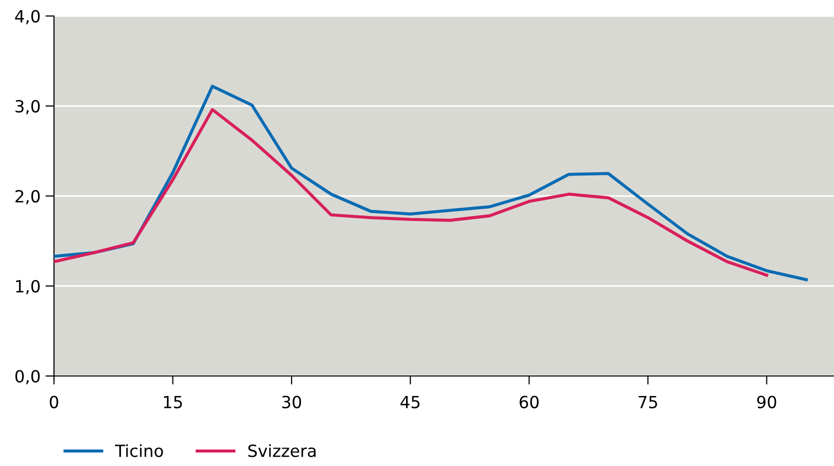  What do you see at coordinates (138, 451) in the screenshot?
I see `legend-label: Ticino` at bounding box center [138, 451].